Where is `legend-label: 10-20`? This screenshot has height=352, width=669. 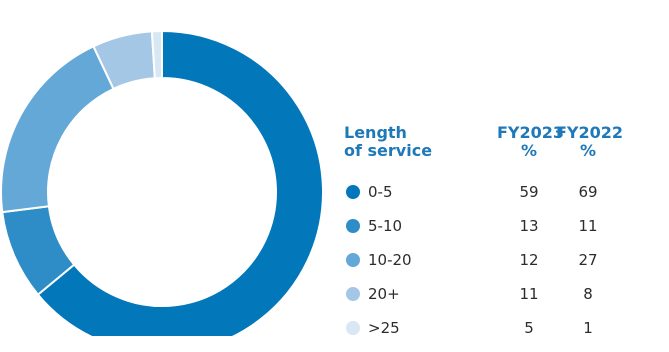
legend-label: 10-20 is located at coordinates (390, 260).